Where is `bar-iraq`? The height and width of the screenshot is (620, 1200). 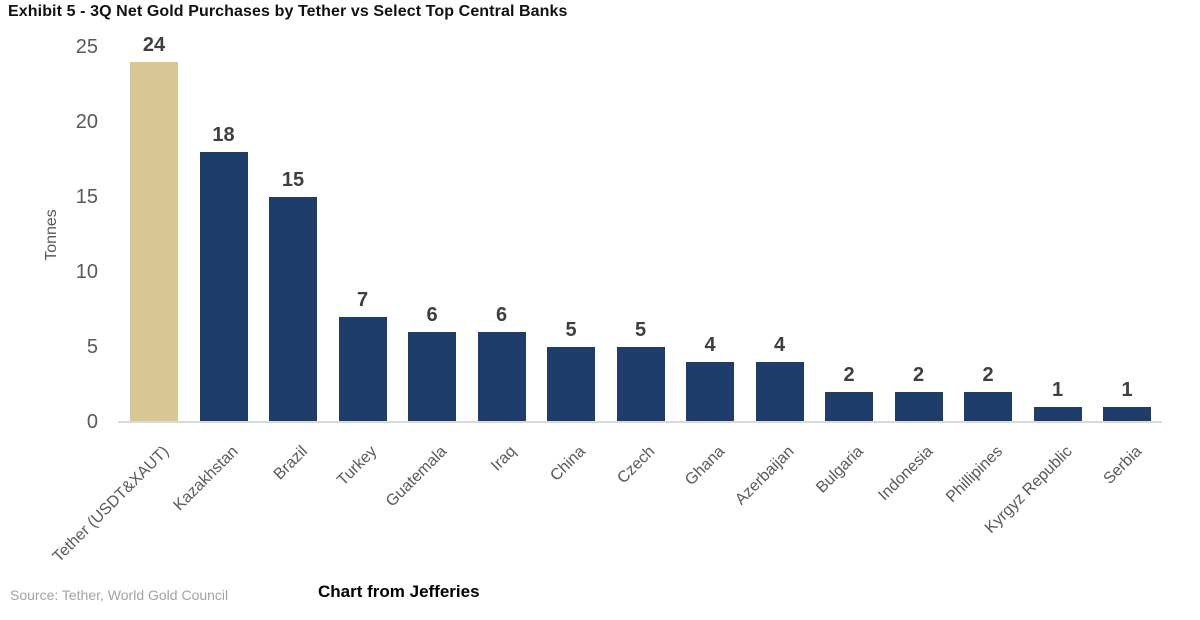 bar-iraq is located at coordinates (501, 377).